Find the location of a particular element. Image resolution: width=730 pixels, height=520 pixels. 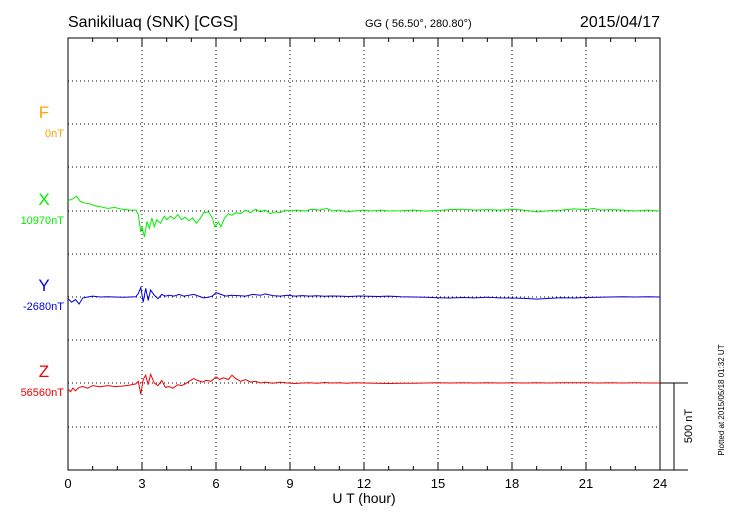

scale-bar: 500 nT is located at coordinates (677, 426).